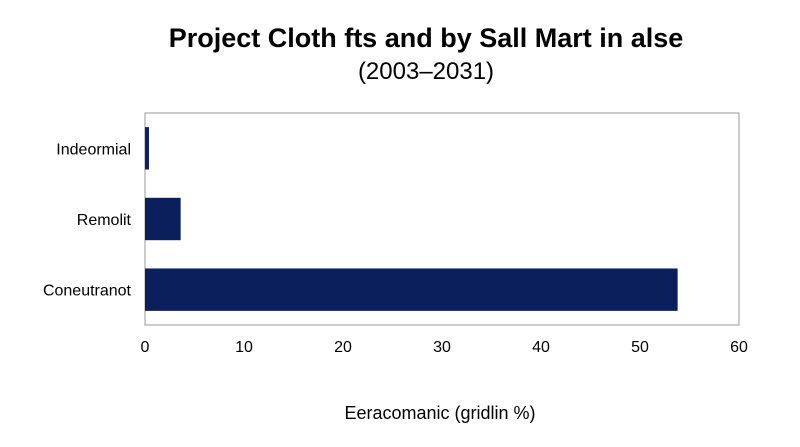 The image size is (800, 447). I want to click on x-tick-labels: 0 10 20 30 40 50 60, so click(444, 347).